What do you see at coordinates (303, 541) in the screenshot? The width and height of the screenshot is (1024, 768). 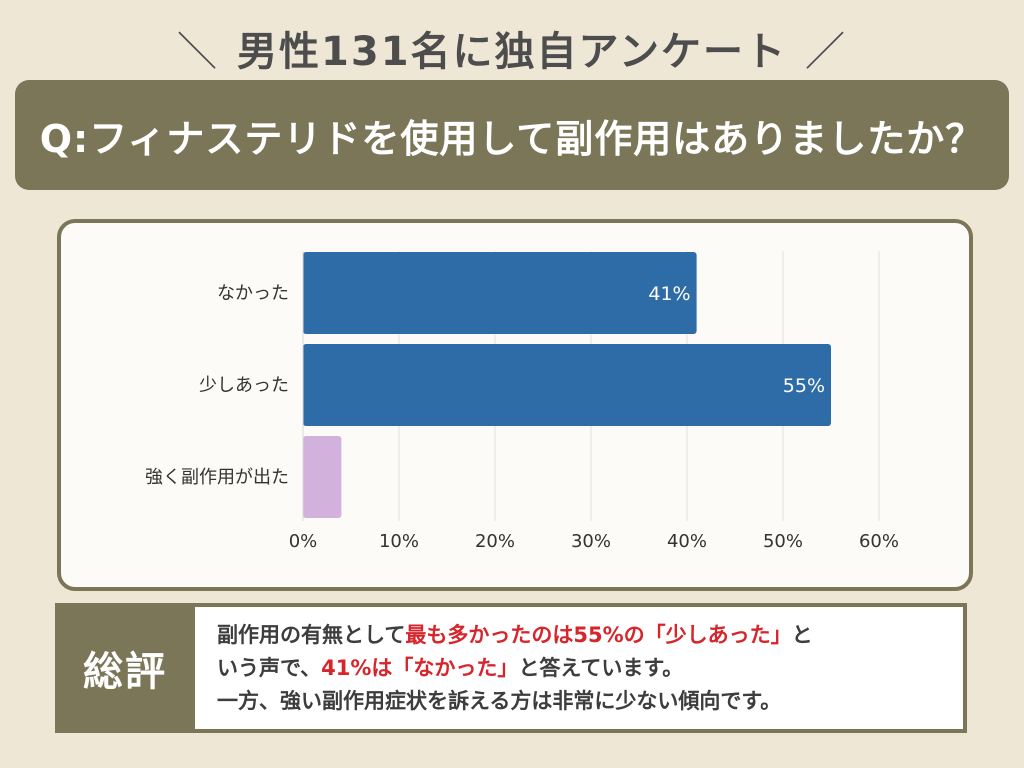 I see `x-tick-label: 0%` at bounding box center [303, 541].